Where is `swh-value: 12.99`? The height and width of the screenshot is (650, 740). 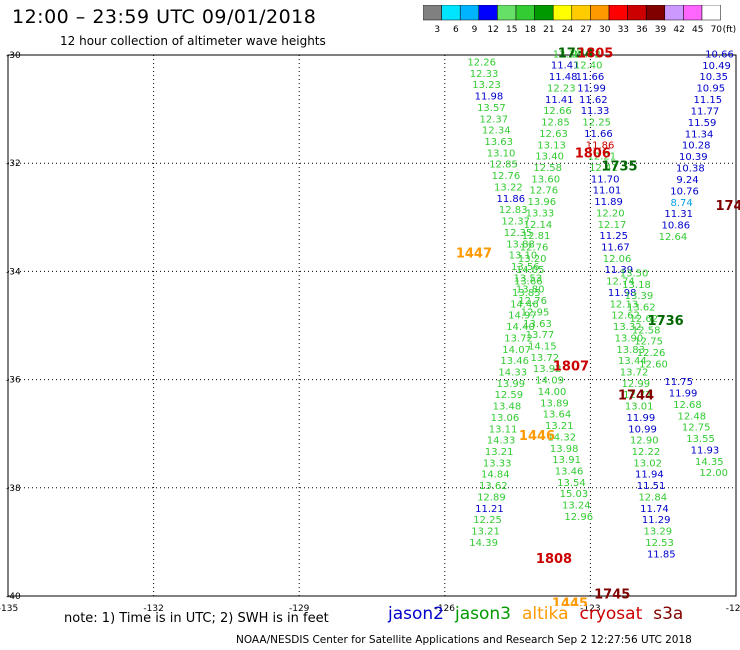
swh-value: 12.99 is located at coordinates (635, 384).